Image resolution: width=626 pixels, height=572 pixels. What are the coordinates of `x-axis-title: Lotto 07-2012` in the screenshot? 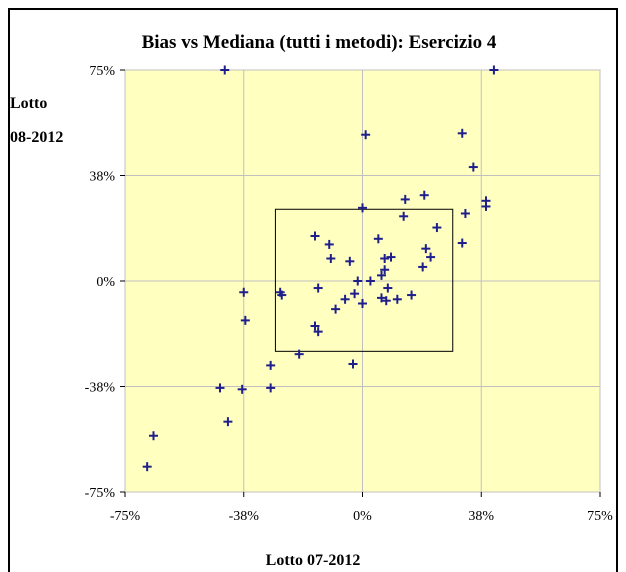 It's located at (313, 560).